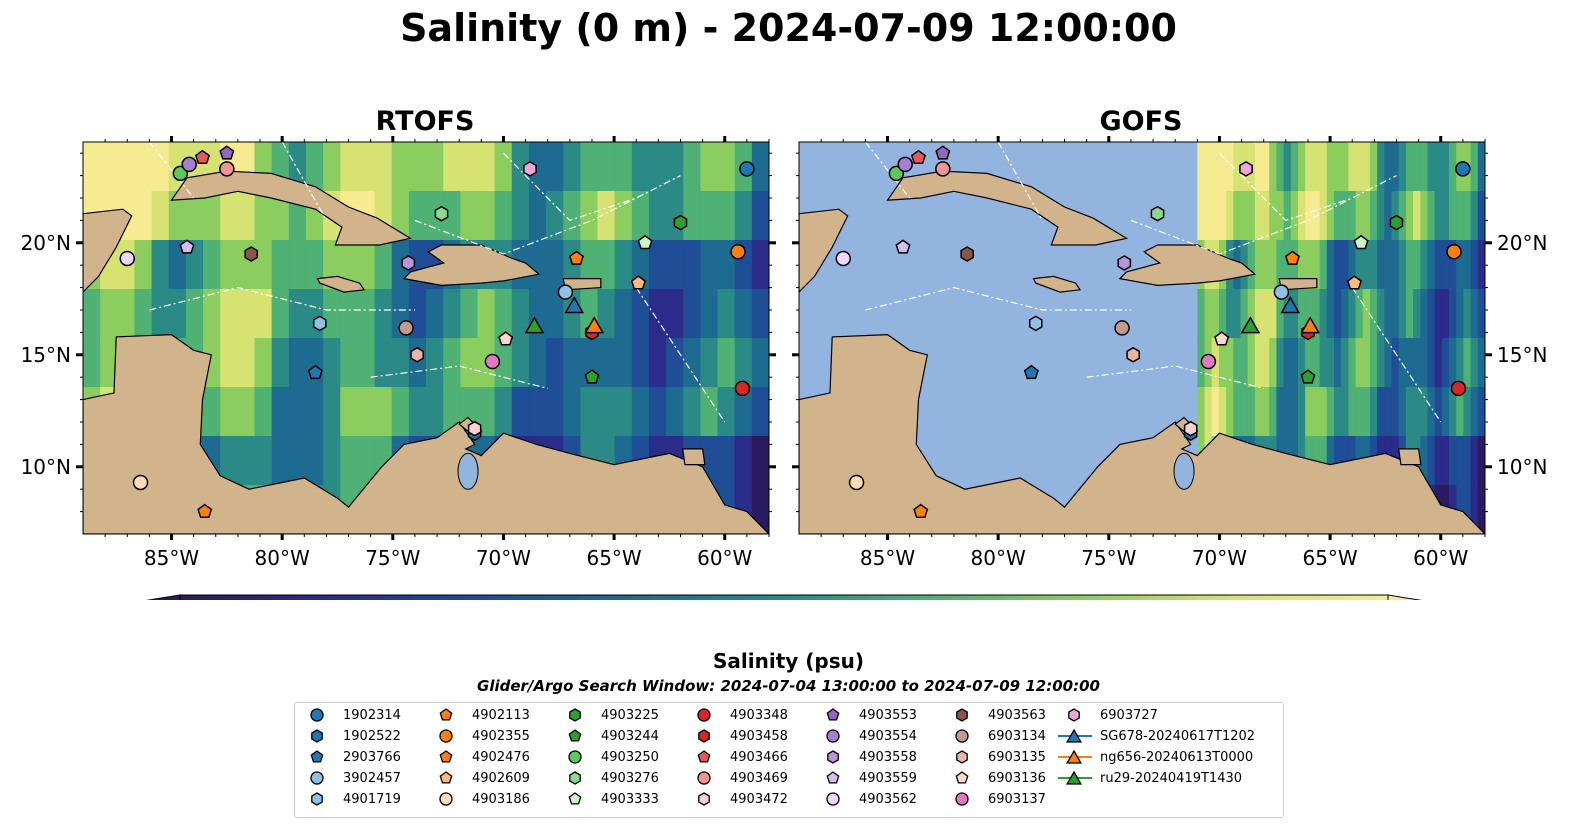  Describe the element at coordinates (998, 558) in the screenshot. I see `x-tick-label: 80°W` at that location.